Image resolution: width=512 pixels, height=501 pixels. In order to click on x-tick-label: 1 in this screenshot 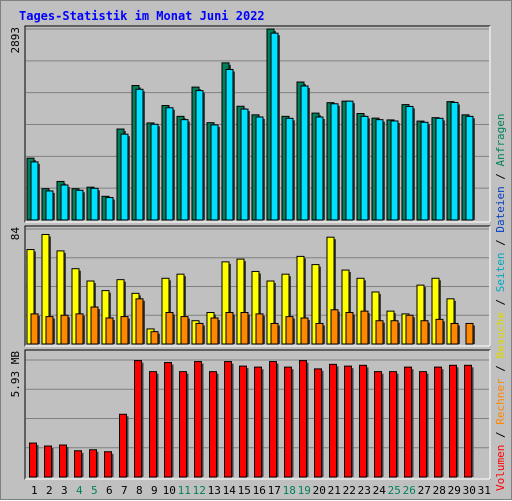, I will do `click(34, 490)`.